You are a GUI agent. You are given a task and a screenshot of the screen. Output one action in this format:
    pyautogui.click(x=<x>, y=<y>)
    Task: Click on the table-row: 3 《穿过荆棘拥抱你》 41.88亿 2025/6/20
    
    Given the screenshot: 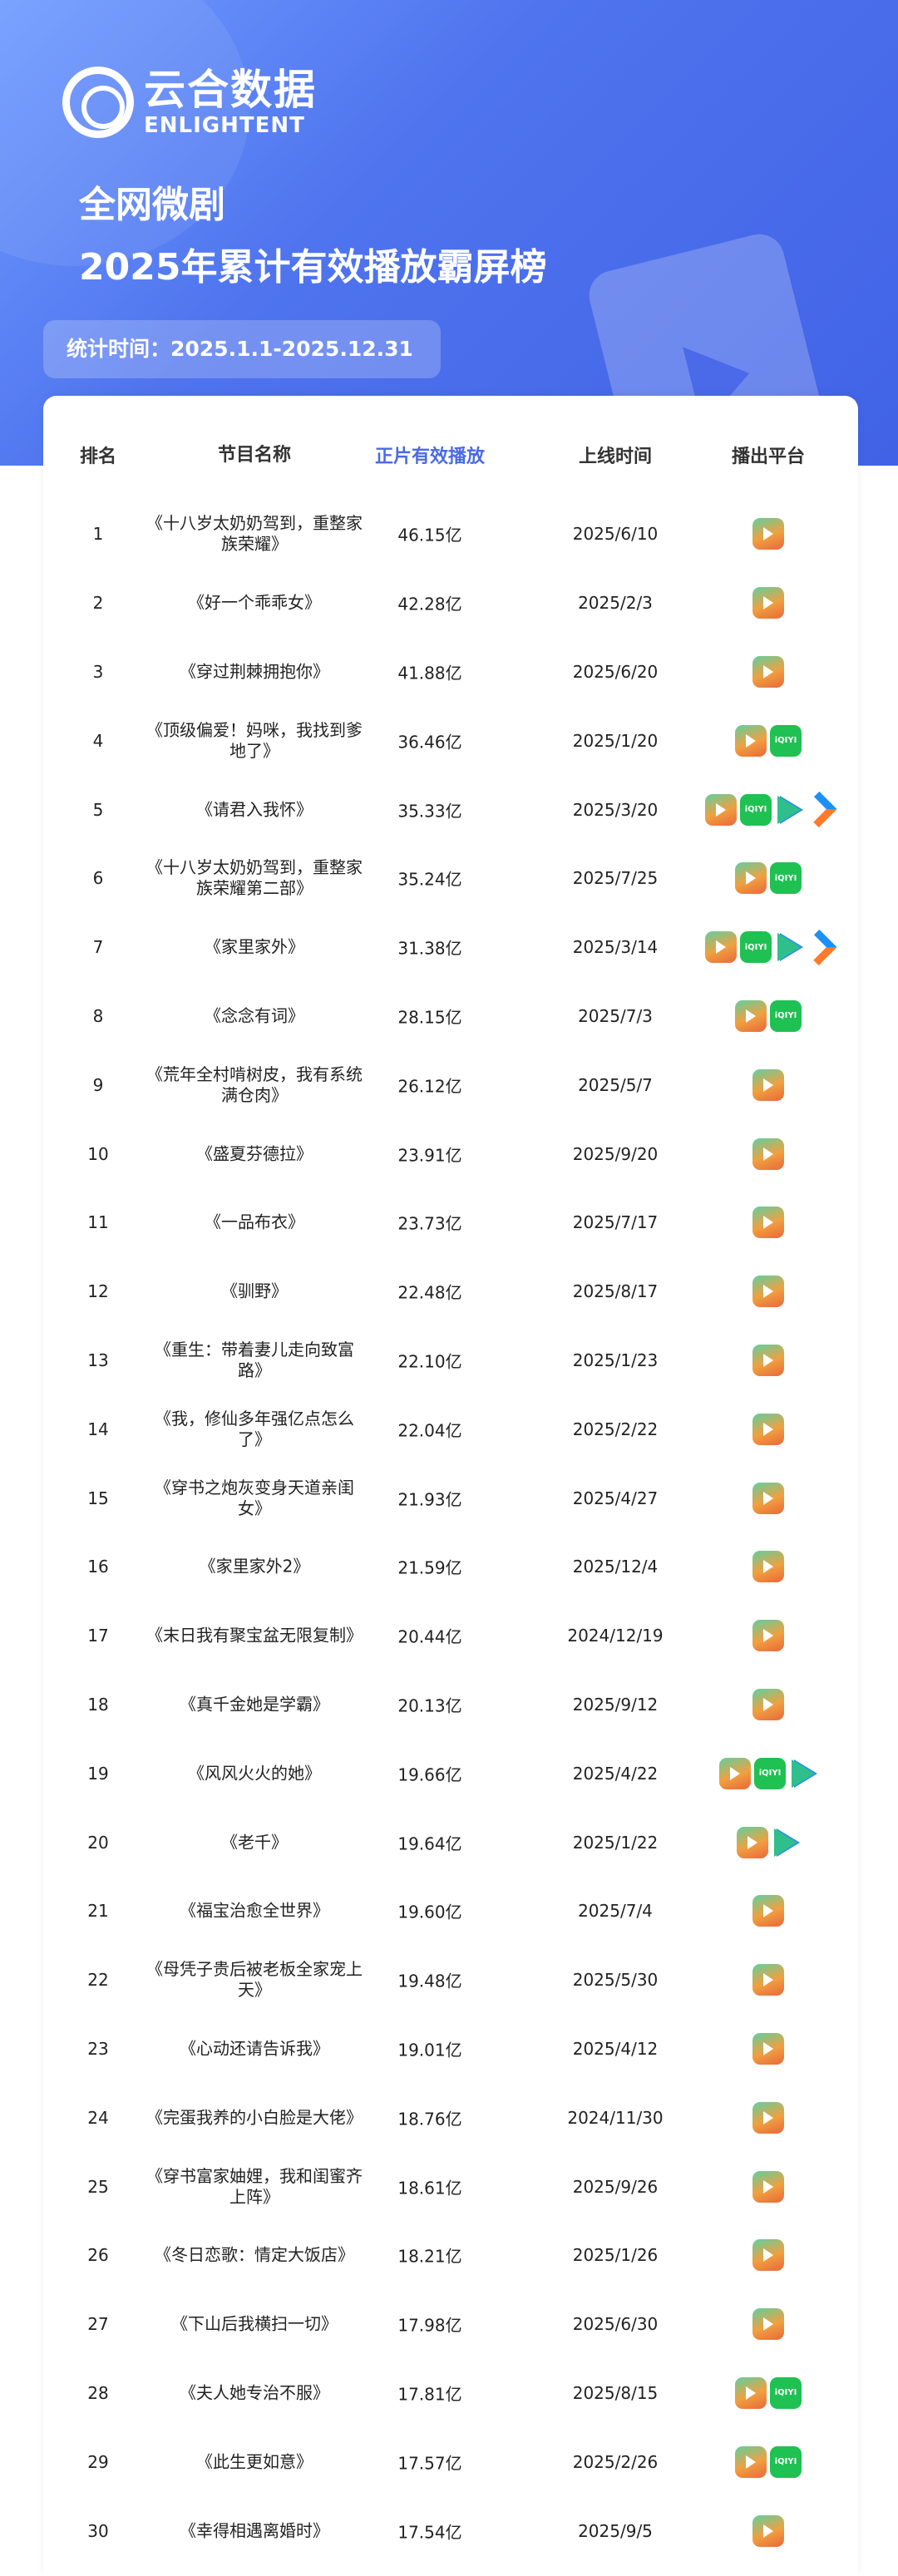 What is the action you would take?
    pyautogui.click(x=451, y=672)
    